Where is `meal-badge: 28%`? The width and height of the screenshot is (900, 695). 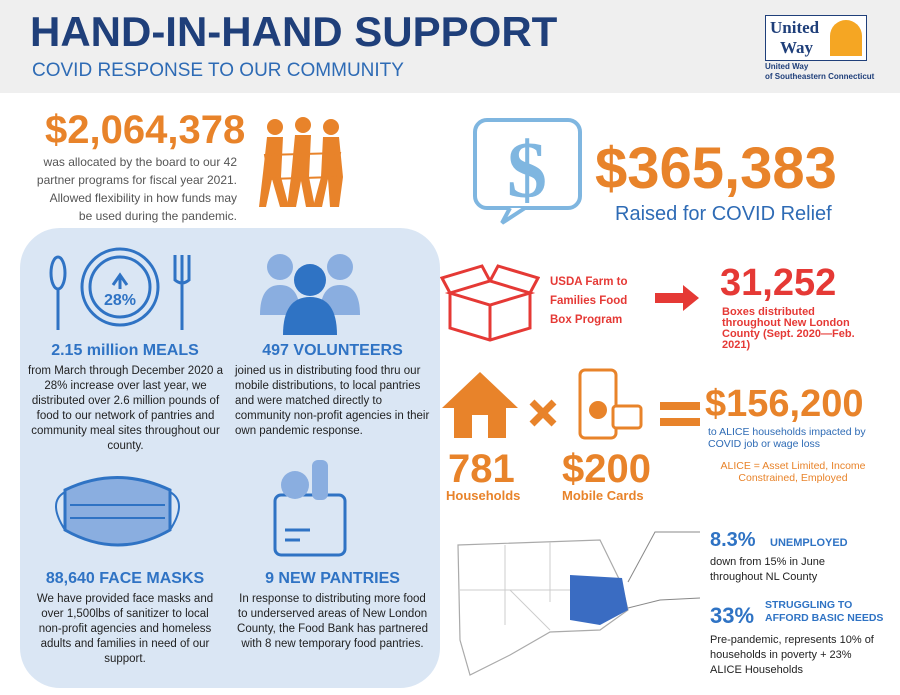
meal-badge: 28% is located at coordinates (120, 300).